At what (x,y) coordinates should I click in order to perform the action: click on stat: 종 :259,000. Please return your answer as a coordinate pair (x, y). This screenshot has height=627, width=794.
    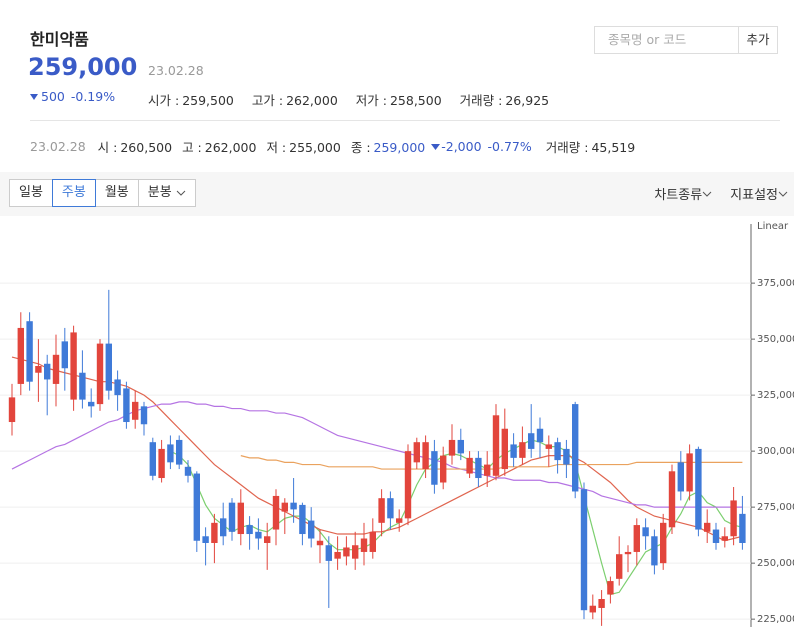
    Looking at the image, I should click on (388, 146).